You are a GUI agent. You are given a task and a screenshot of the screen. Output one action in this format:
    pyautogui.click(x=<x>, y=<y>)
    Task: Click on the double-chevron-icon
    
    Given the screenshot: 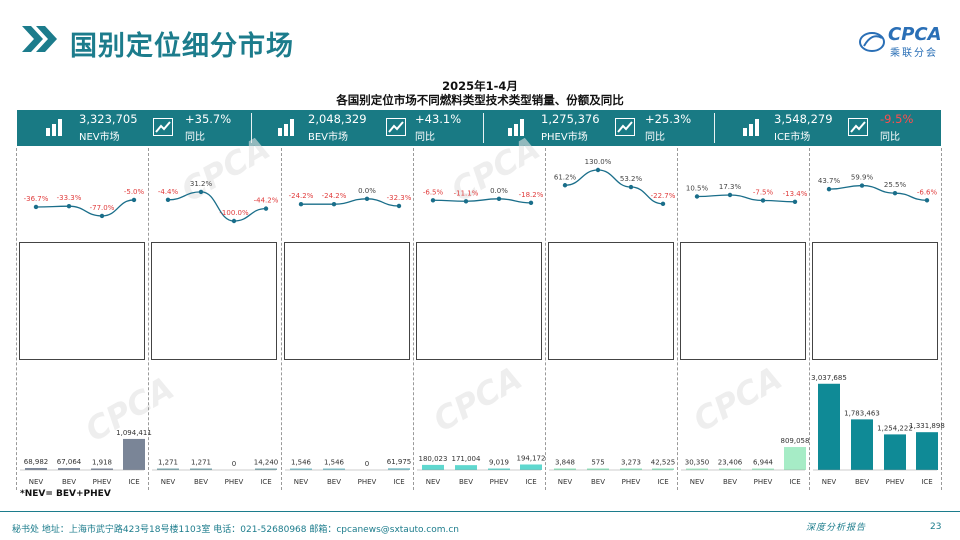 What is the action you would take?
    pyautogui.click(x=39, y=39)
    